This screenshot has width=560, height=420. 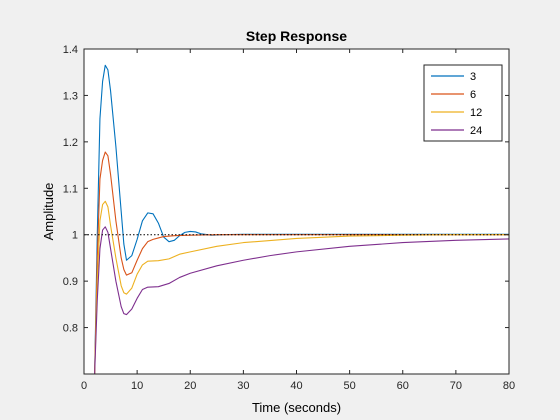 I want to click on y-tick-label: 1.3, so click(x=70, y=96).